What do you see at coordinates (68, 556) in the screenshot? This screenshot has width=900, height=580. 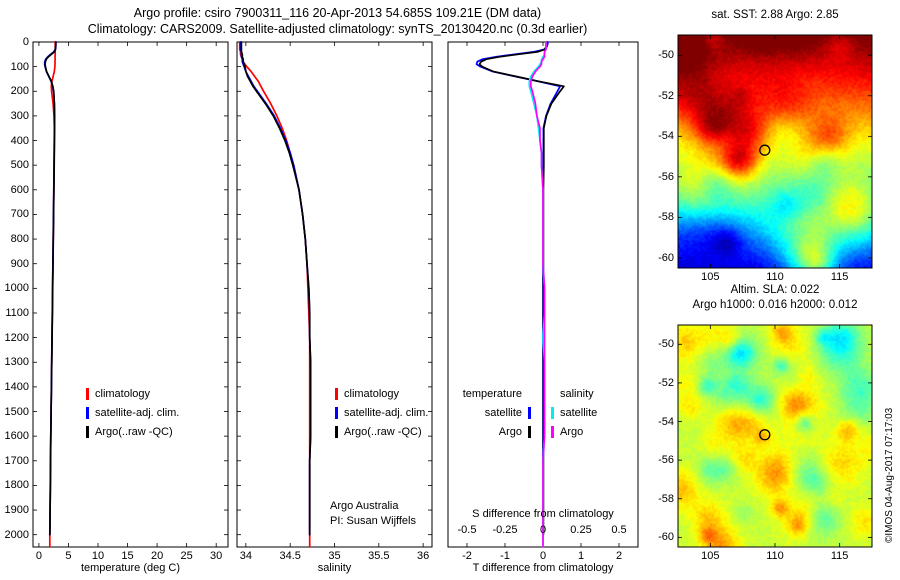 I see `temperature_profile-x-tick-label: 5` at bounding box center [68, 556].